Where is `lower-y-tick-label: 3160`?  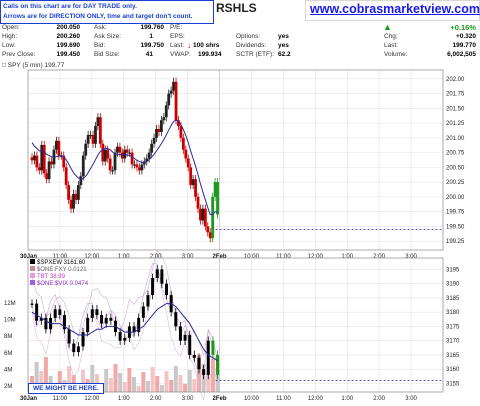 lower-y-tick-label: 3160 is located at coordinates (453, 370).